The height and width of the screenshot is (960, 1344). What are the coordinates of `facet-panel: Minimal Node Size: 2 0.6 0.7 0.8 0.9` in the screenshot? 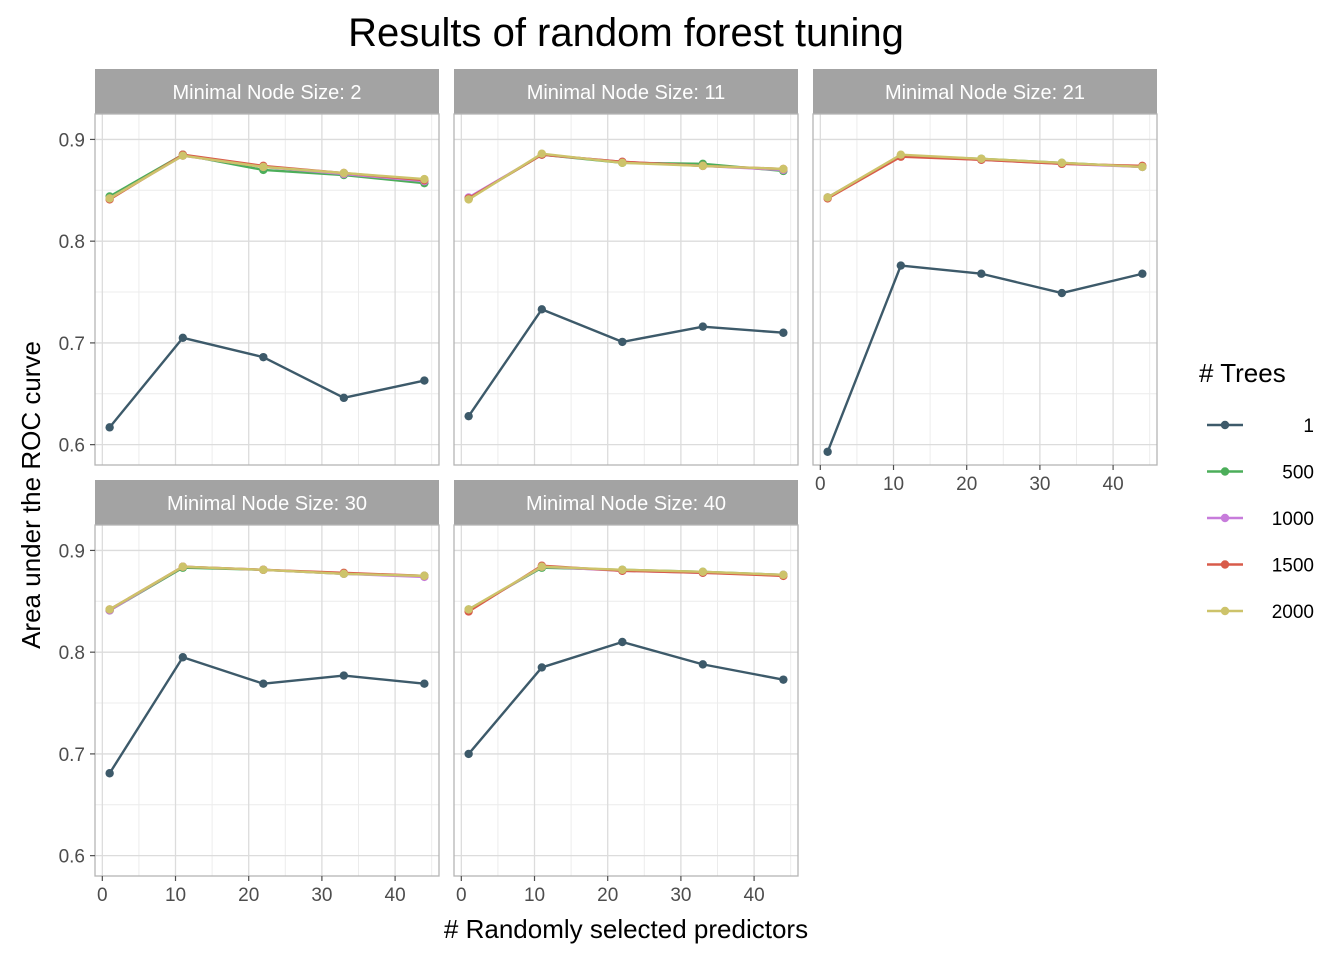 It's located at (249, 267).